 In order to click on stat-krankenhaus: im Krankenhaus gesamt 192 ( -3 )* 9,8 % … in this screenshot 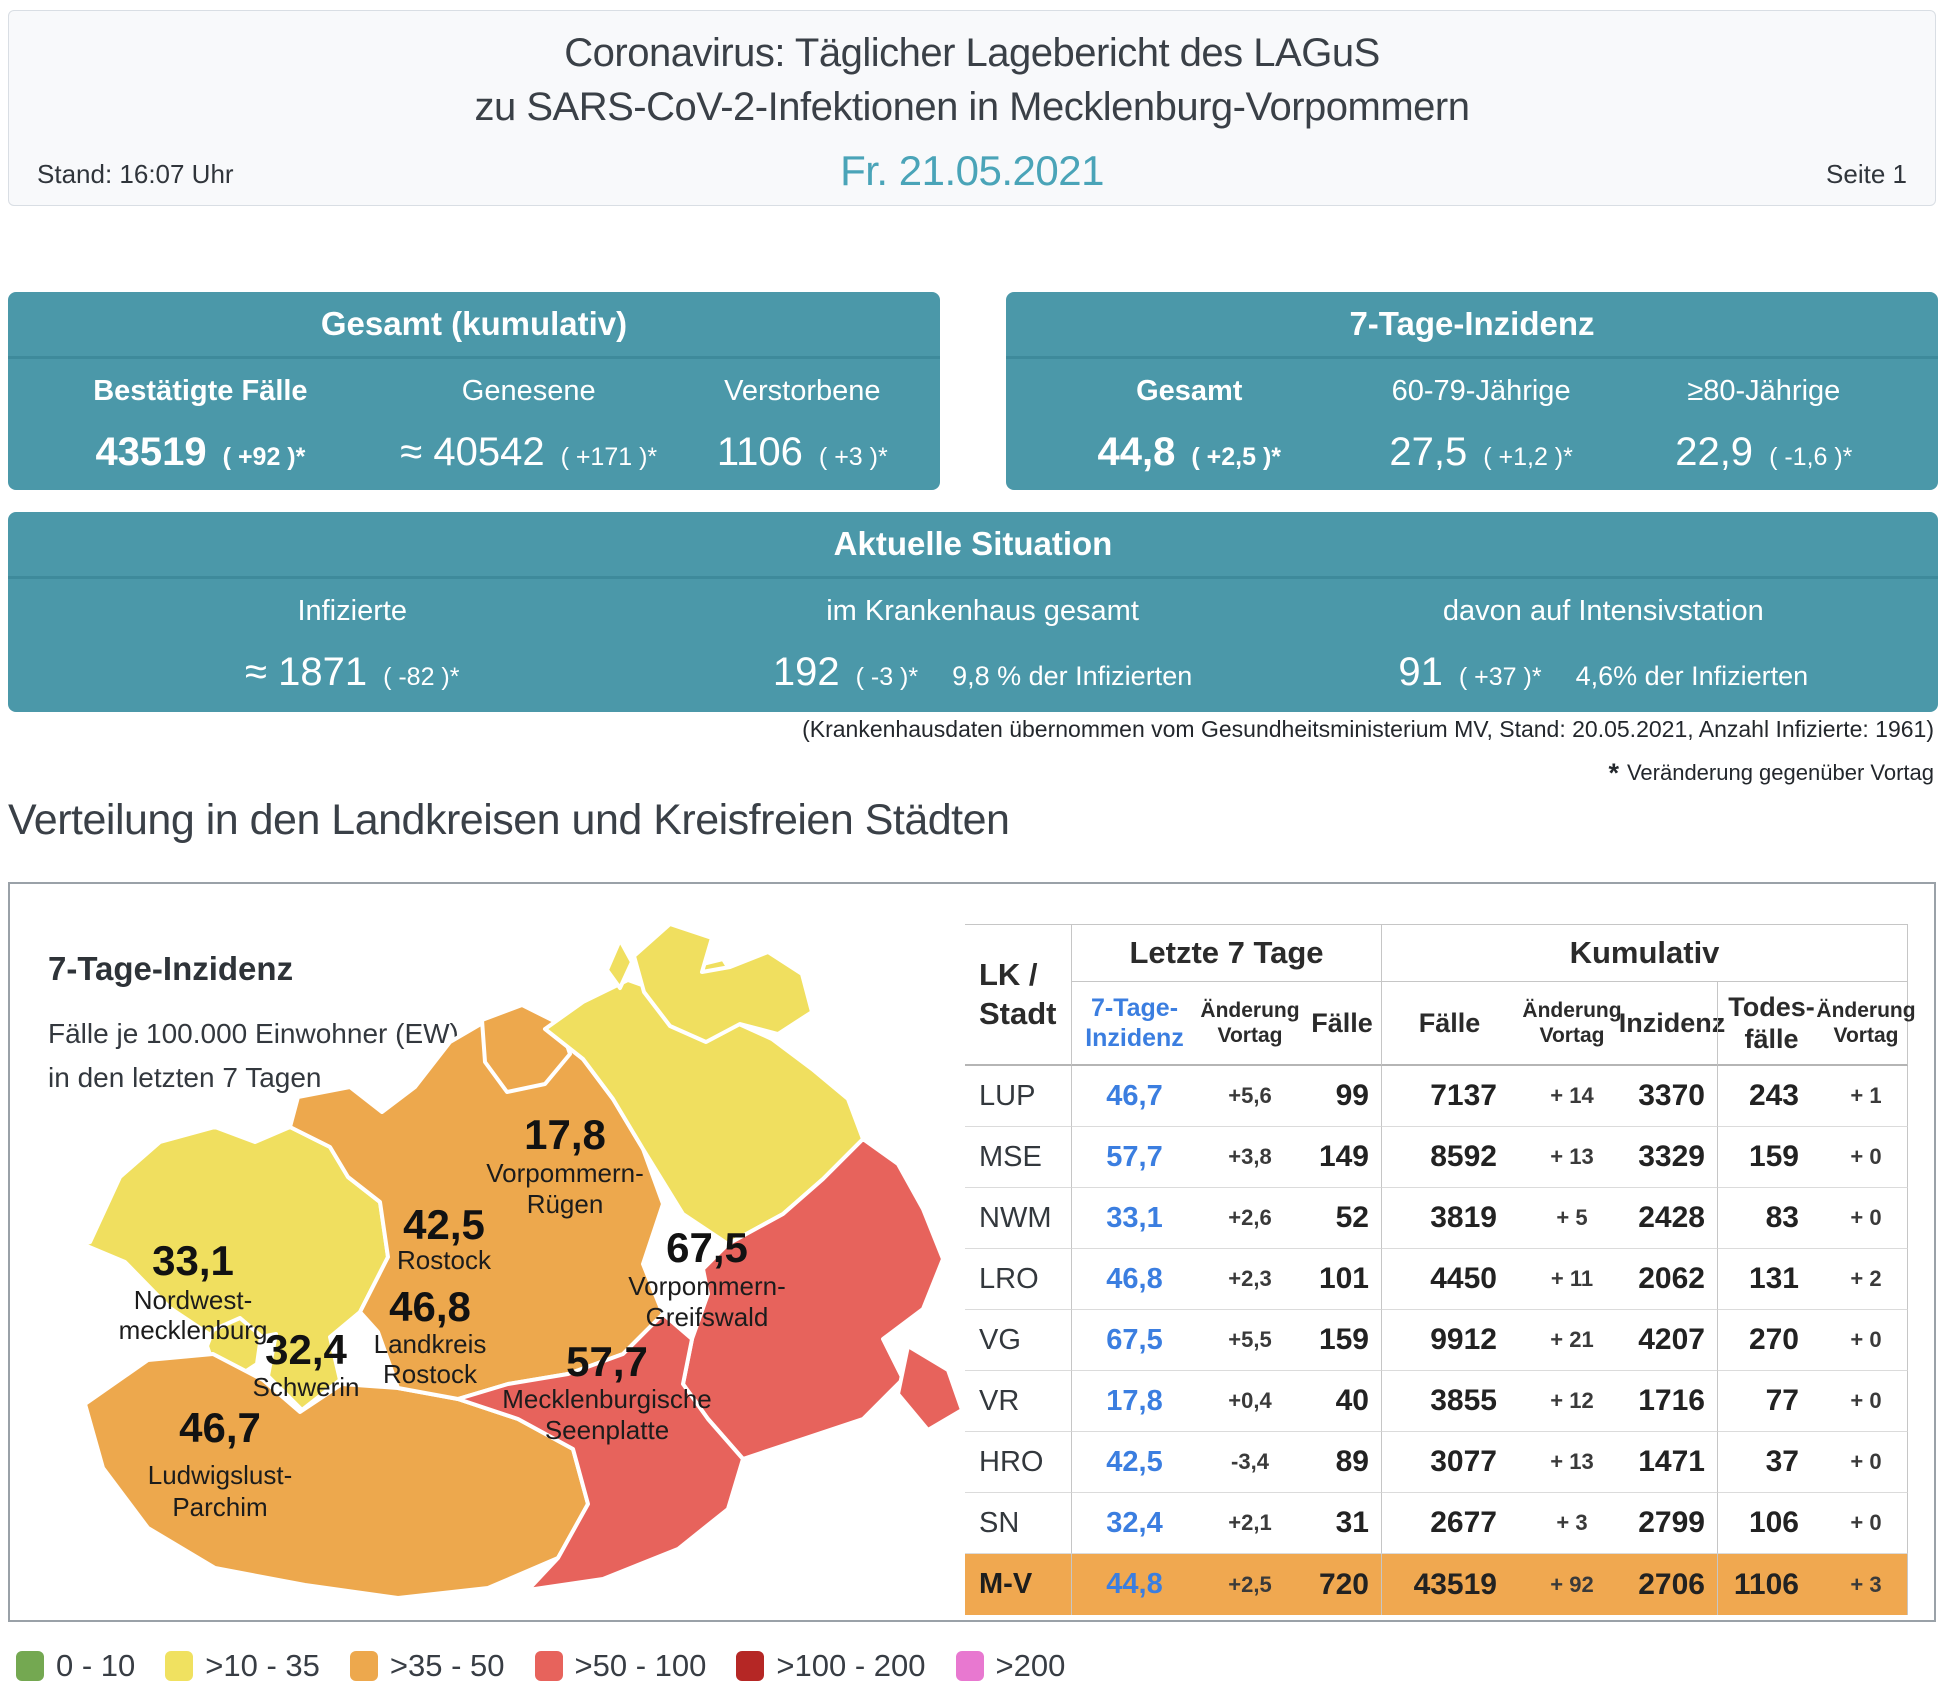, I will do `click(983, 637)`.